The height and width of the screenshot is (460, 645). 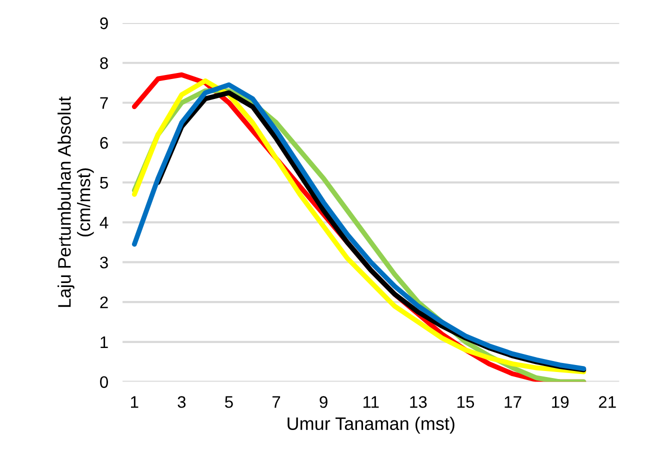 I want to click on x-tick-label: 19, so click(x=560, y=402).